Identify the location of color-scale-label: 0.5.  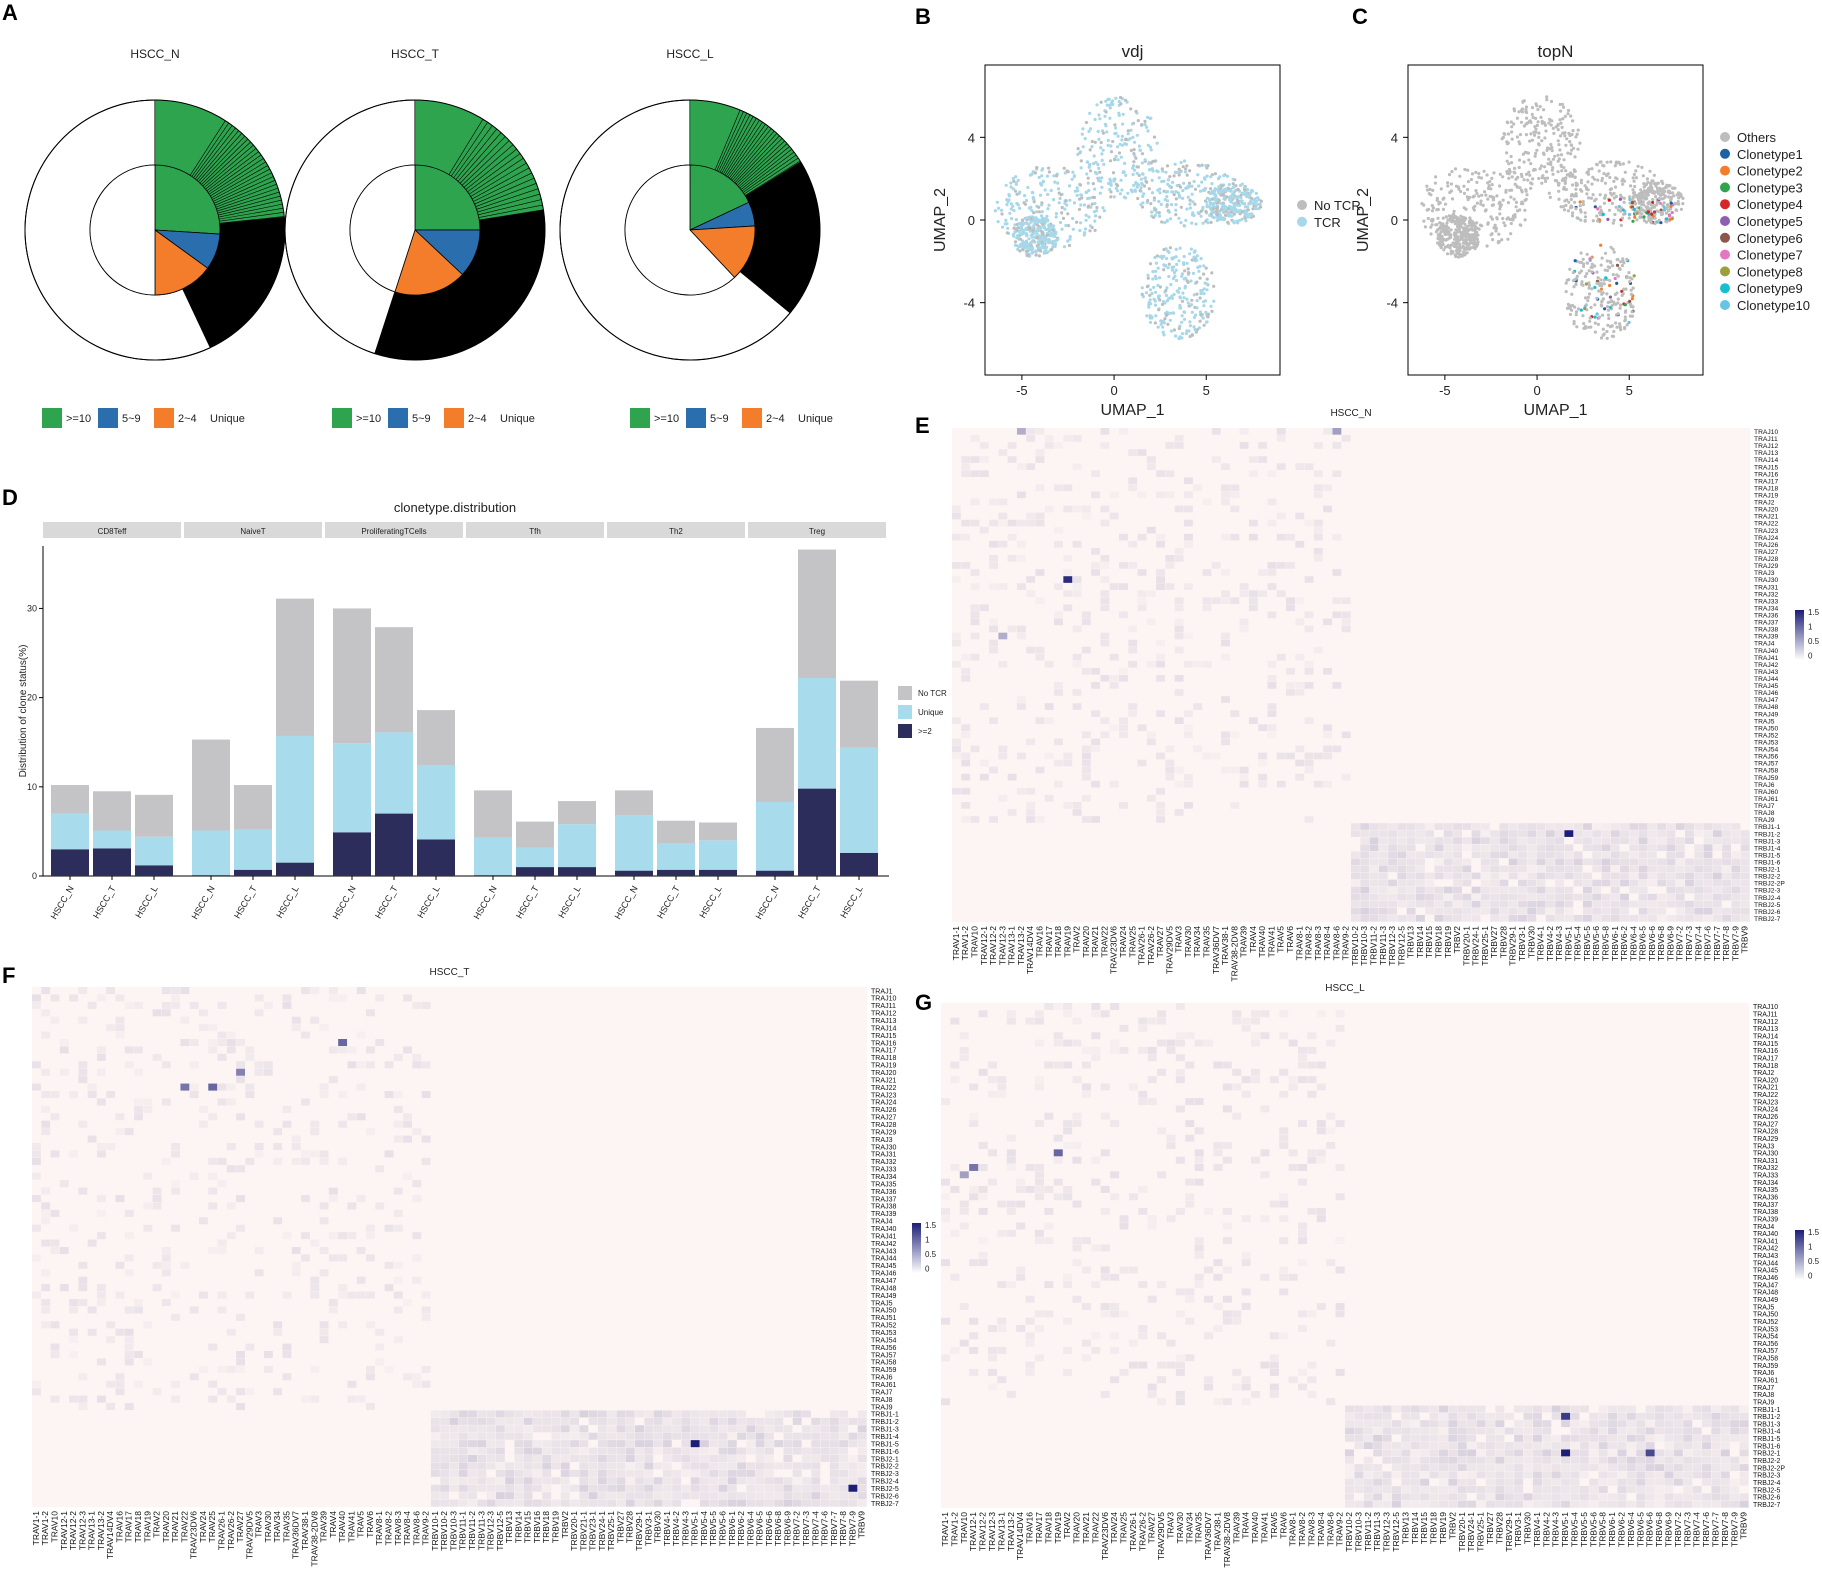
(1814, 641).